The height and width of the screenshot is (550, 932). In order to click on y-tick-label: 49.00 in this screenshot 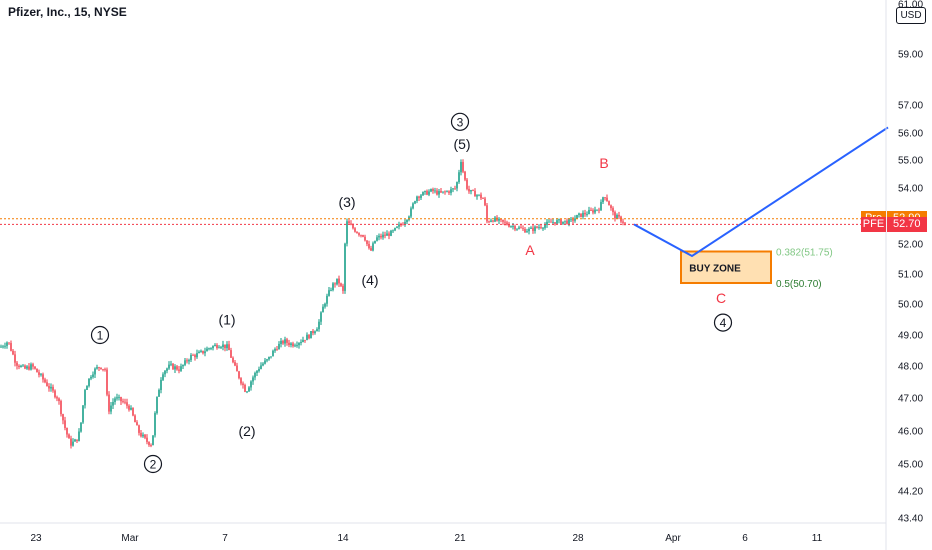, I will do `click(910, 336)`.